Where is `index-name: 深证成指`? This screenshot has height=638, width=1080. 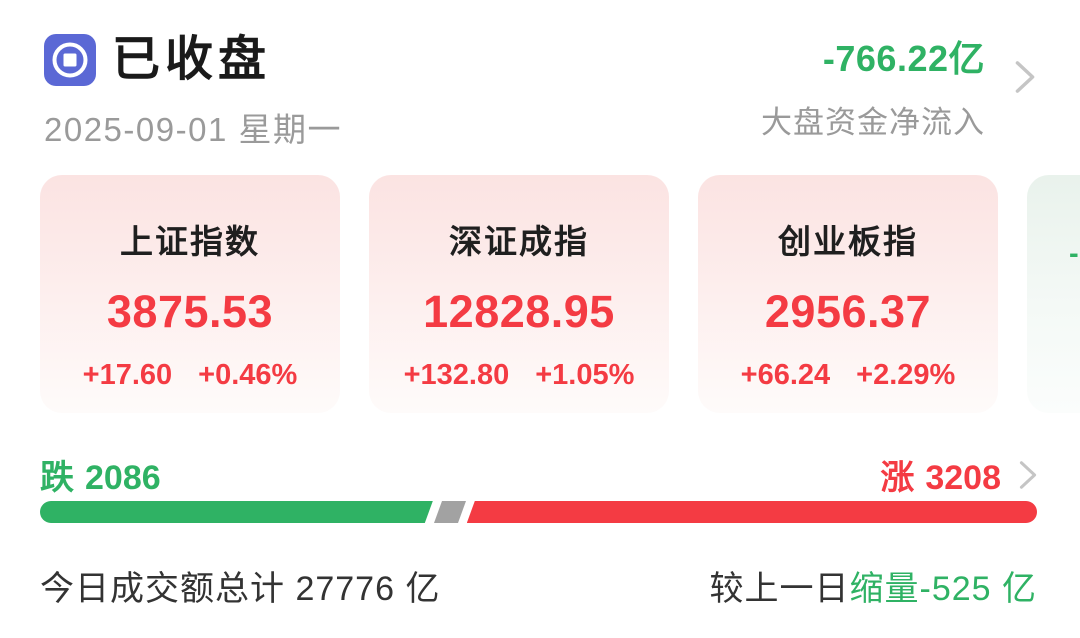
index-name: 深证成指 is located at coordinates (519, 241).